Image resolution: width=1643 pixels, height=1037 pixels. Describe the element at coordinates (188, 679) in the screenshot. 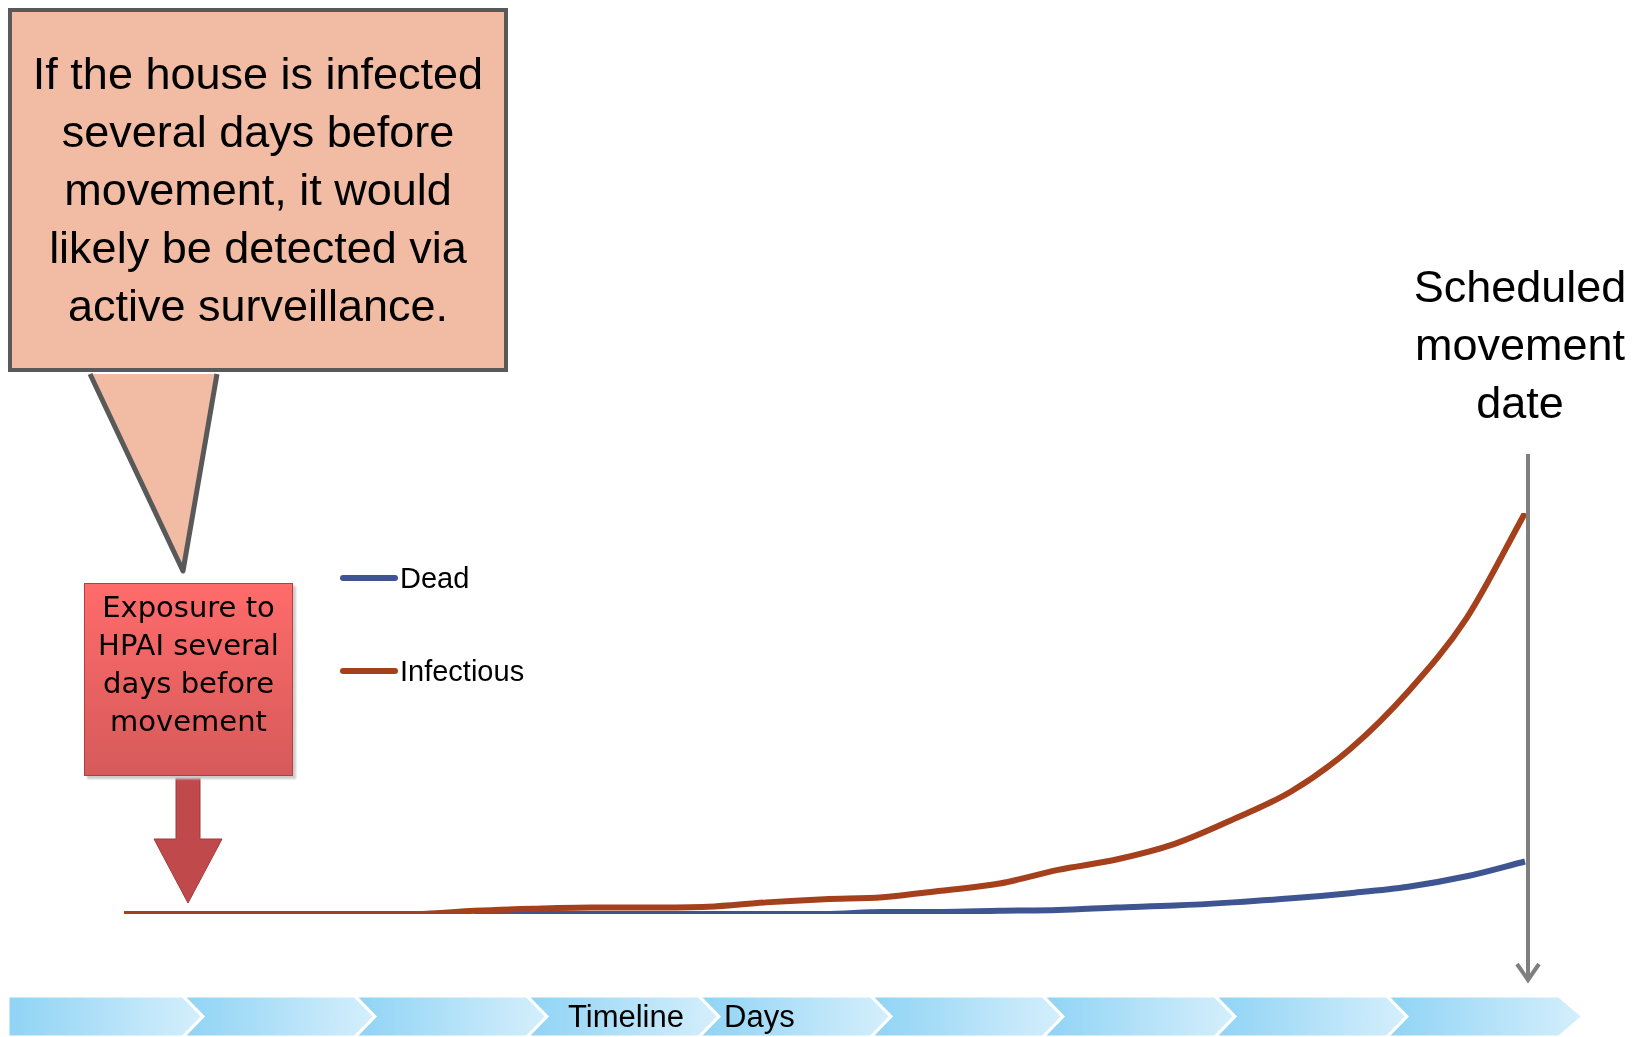

I see `annotation: Exposure to HPAI several days before movement` at that location.